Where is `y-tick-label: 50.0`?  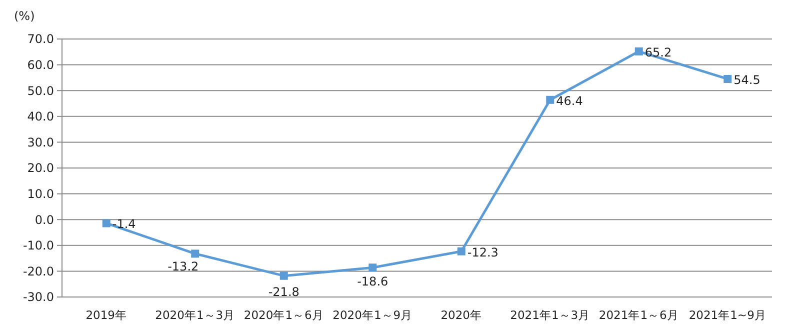
y-tick-label: 50.0 is located at coordinates (40, 91).